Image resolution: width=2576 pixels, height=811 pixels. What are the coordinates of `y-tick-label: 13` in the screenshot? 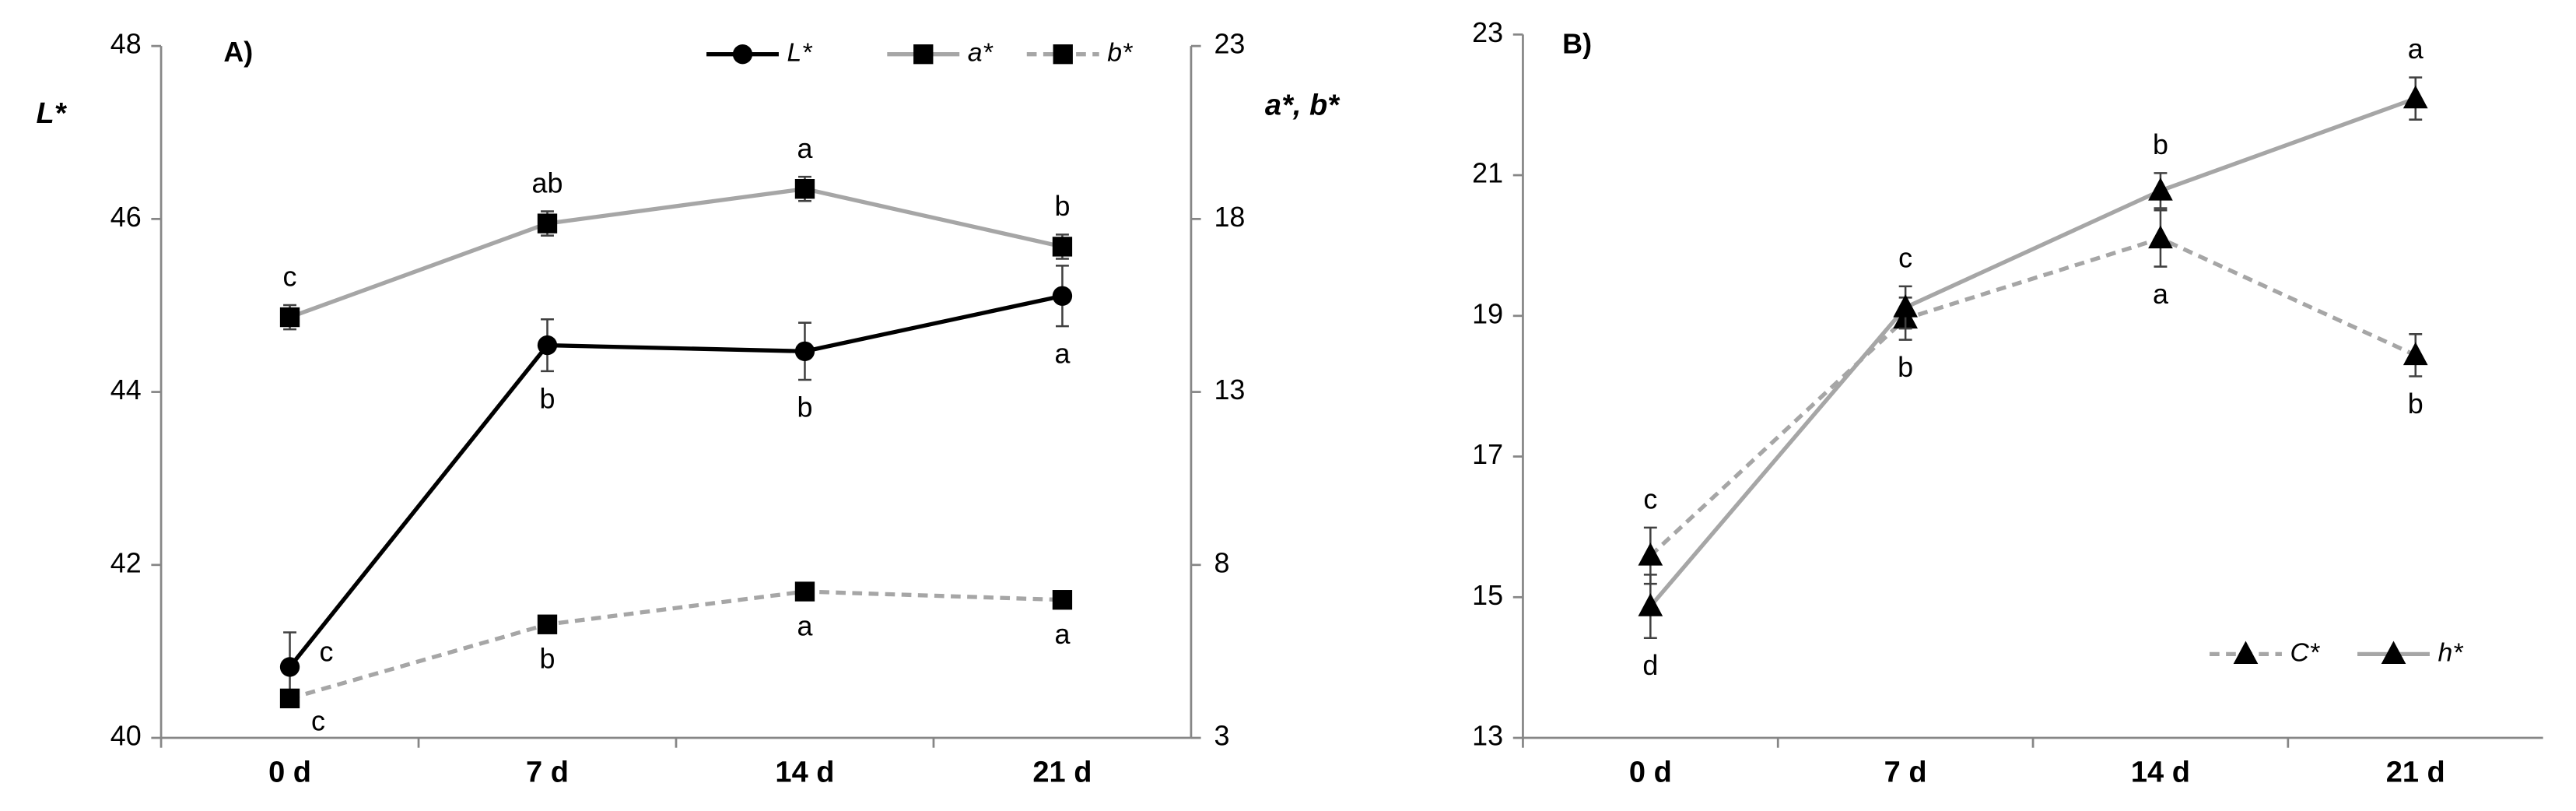 It's located at (1487, 736).